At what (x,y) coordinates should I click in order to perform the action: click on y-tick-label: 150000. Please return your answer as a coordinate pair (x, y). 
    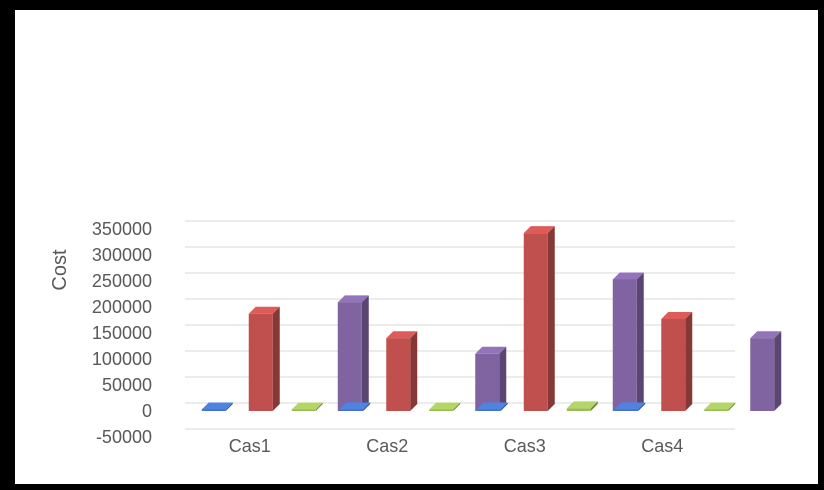
    Looking at the image, I should click on (122, 333).